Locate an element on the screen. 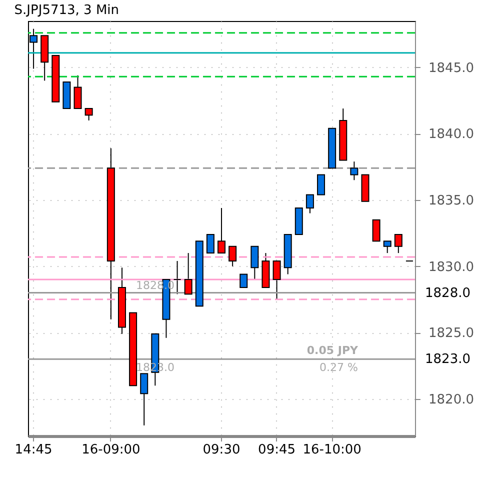  y-tick-label: 1820.0 is located at coordinates (451, 400).